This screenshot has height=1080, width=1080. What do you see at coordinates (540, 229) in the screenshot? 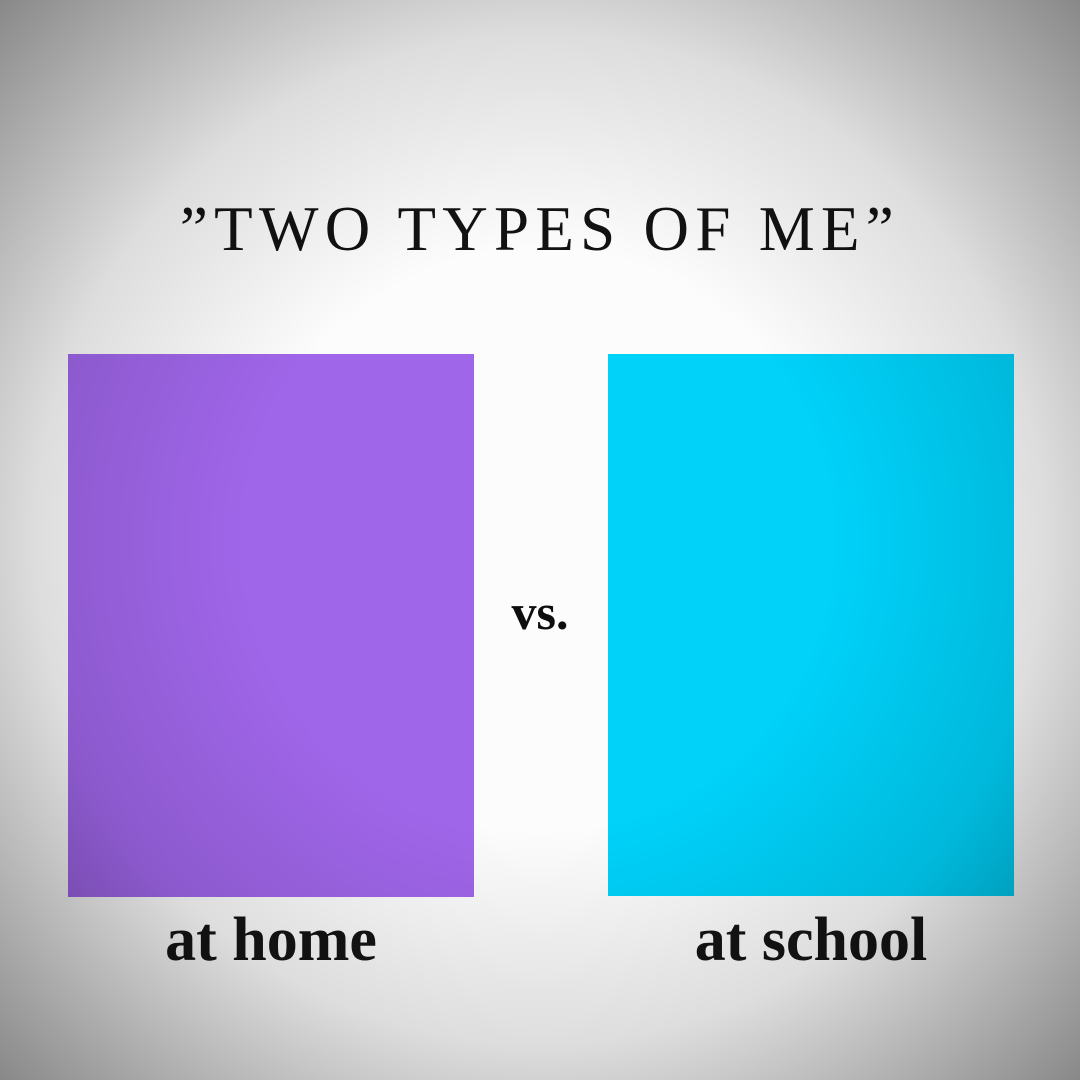
I see `meme-title: ”TWO TYPES OF ME”` at bounding box center [540, 229].